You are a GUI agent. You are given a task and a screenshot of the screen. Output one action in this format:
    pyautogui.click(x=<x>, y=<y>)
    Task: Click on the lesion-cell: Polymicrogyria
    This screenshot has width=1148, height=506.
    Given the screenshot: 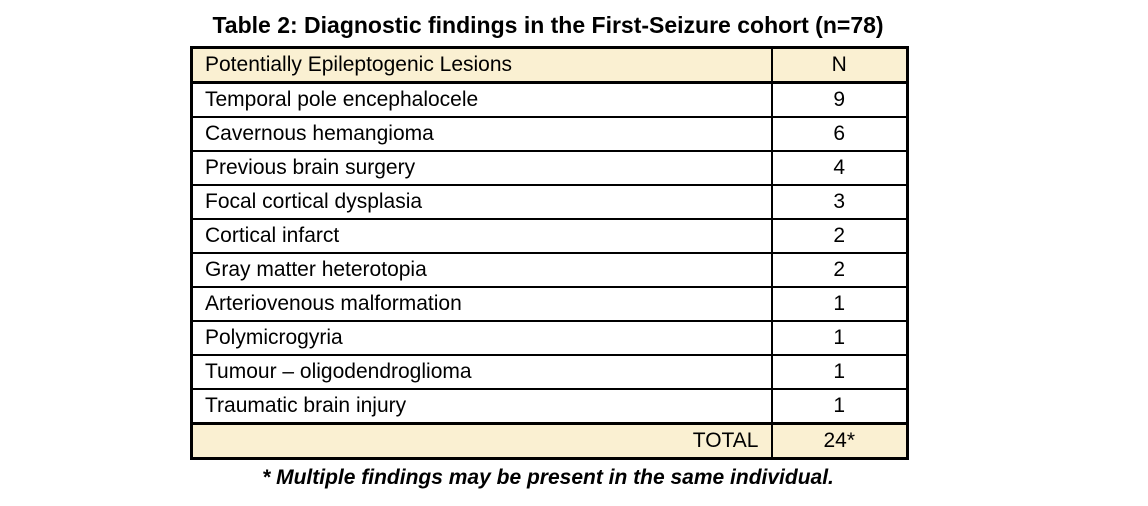 What is the action you would take?
    pyautogui.click(x=481, y=338)
    